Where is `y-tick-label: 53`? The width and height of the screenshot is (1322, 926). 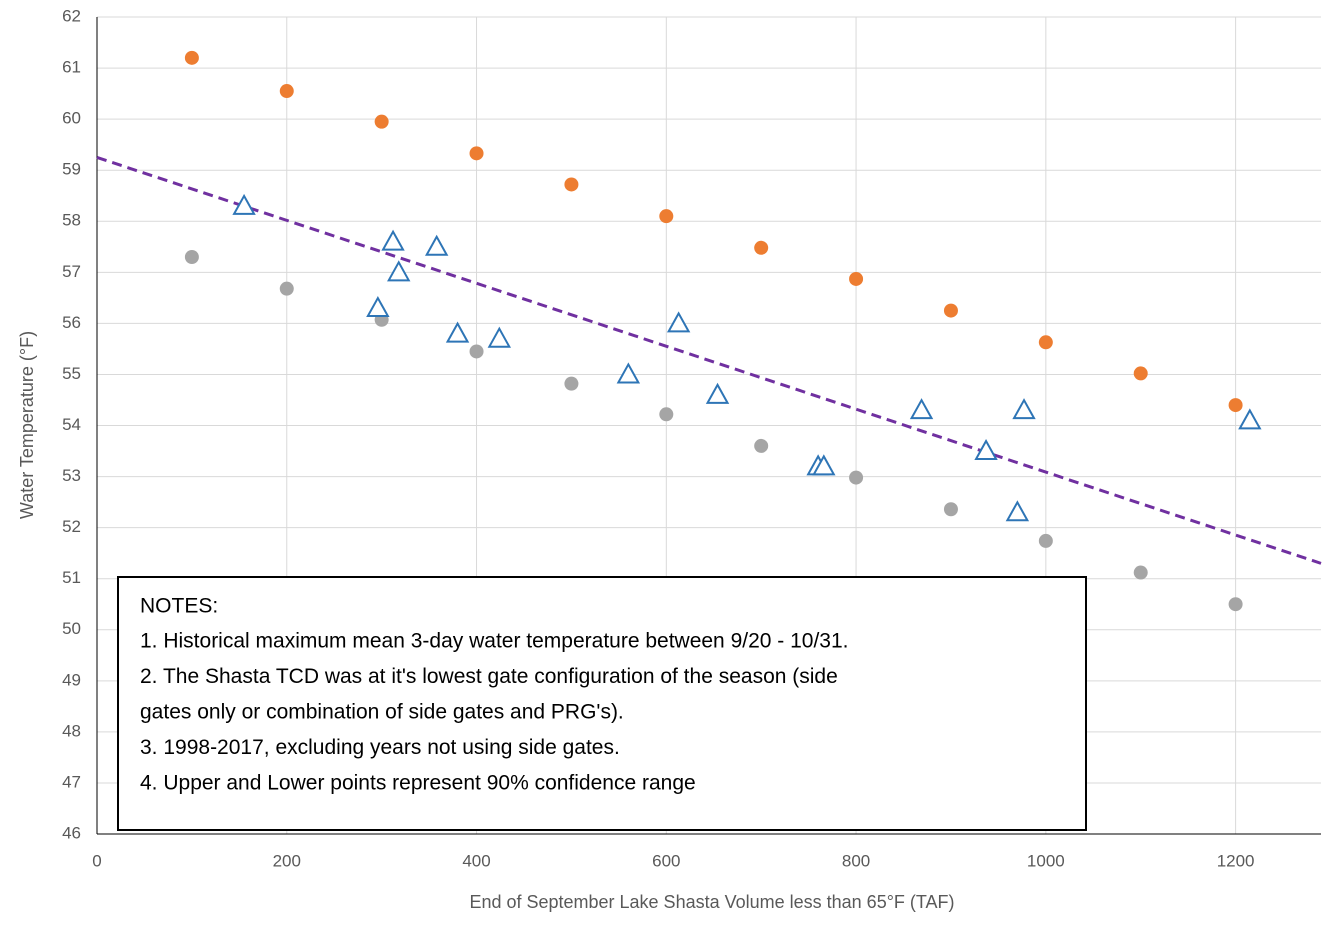 y-tick-label: 53 is located at coordinates (71, 475).